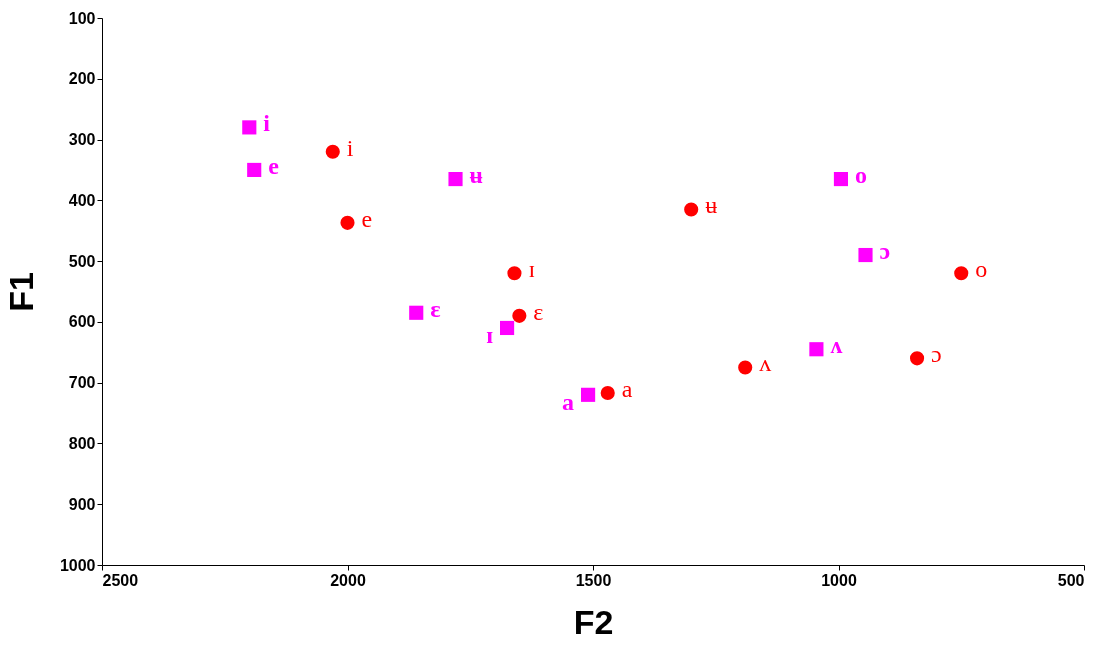 The width and height of the screenshot is (1118, 653). I want to click on y-tick-label: 700, so click(82, 383).